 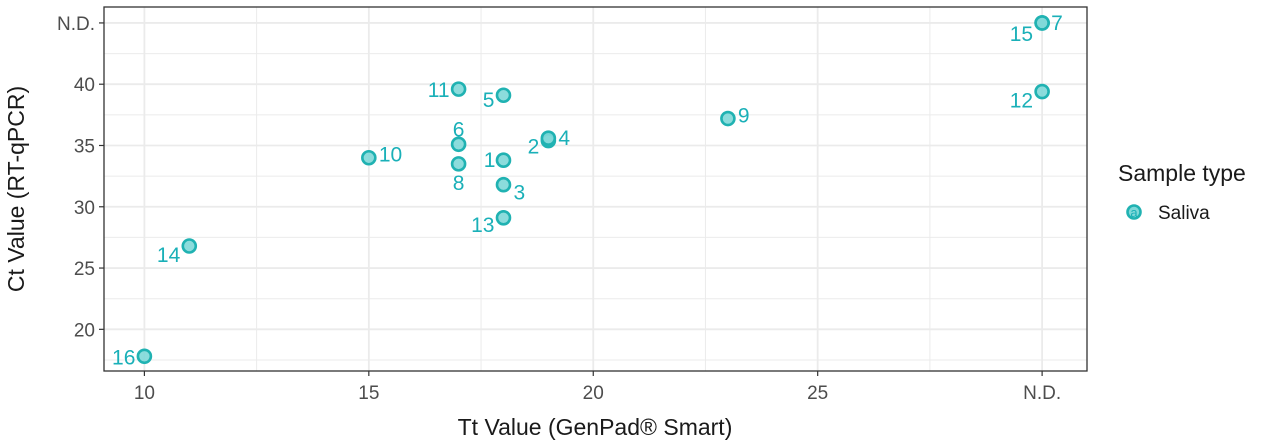 What do you see at coordinates (16, 189) in the screenshot?
I see `y-axis-title: Ct Value (RT-qPCR)` at bounding box center [16, 189].